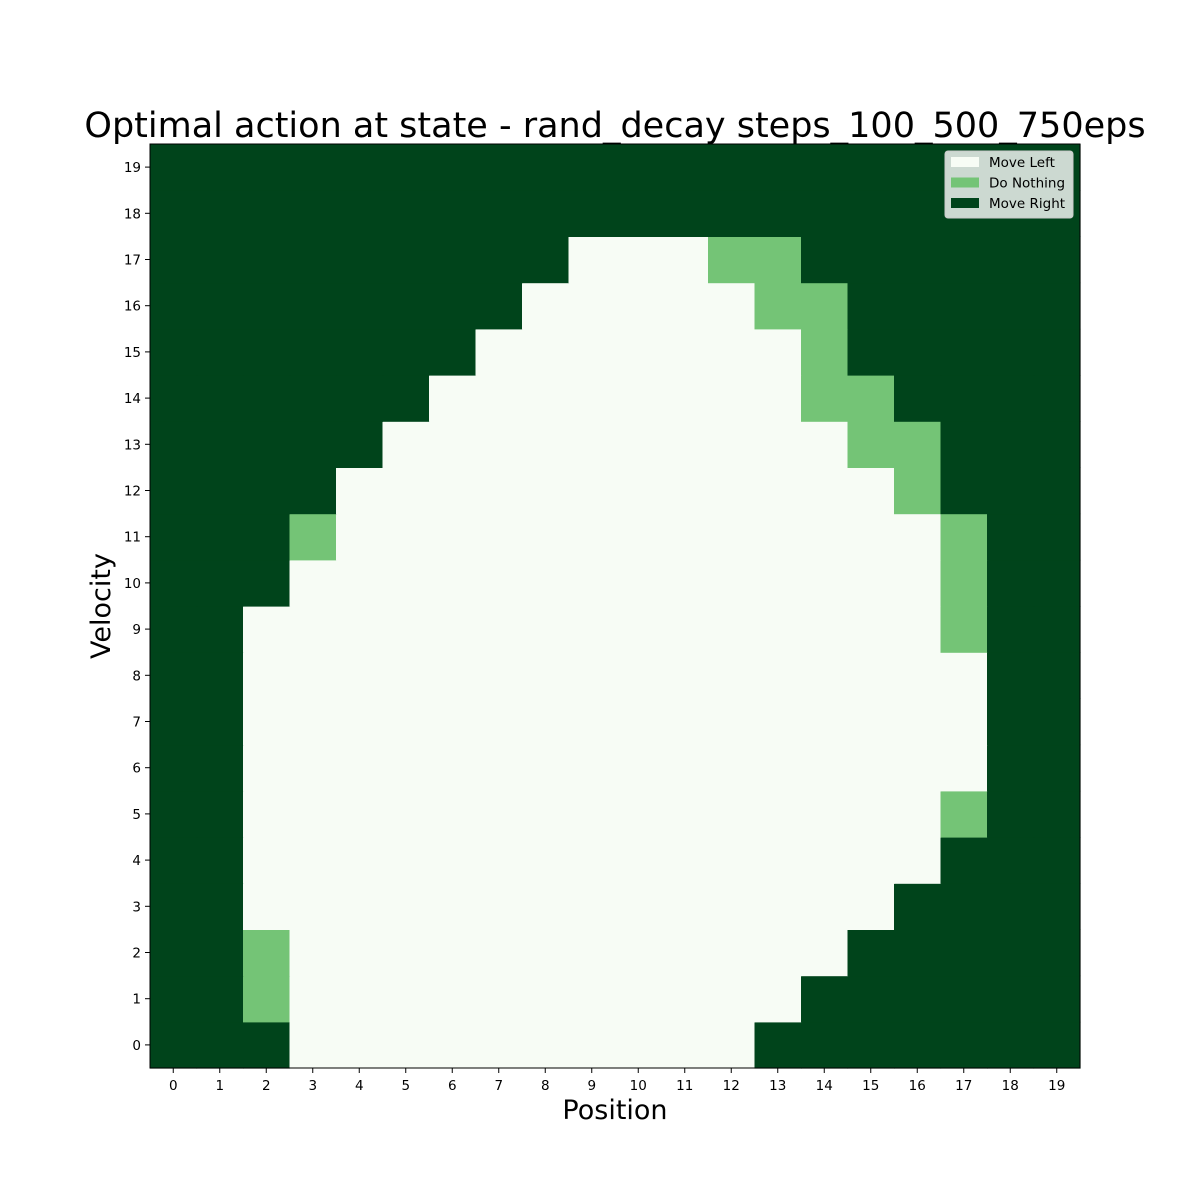  What do you see at coordinates (405, 1086) in the screenshot?
I see `x-tick-label: 5` at bounding box center [405, 1086].